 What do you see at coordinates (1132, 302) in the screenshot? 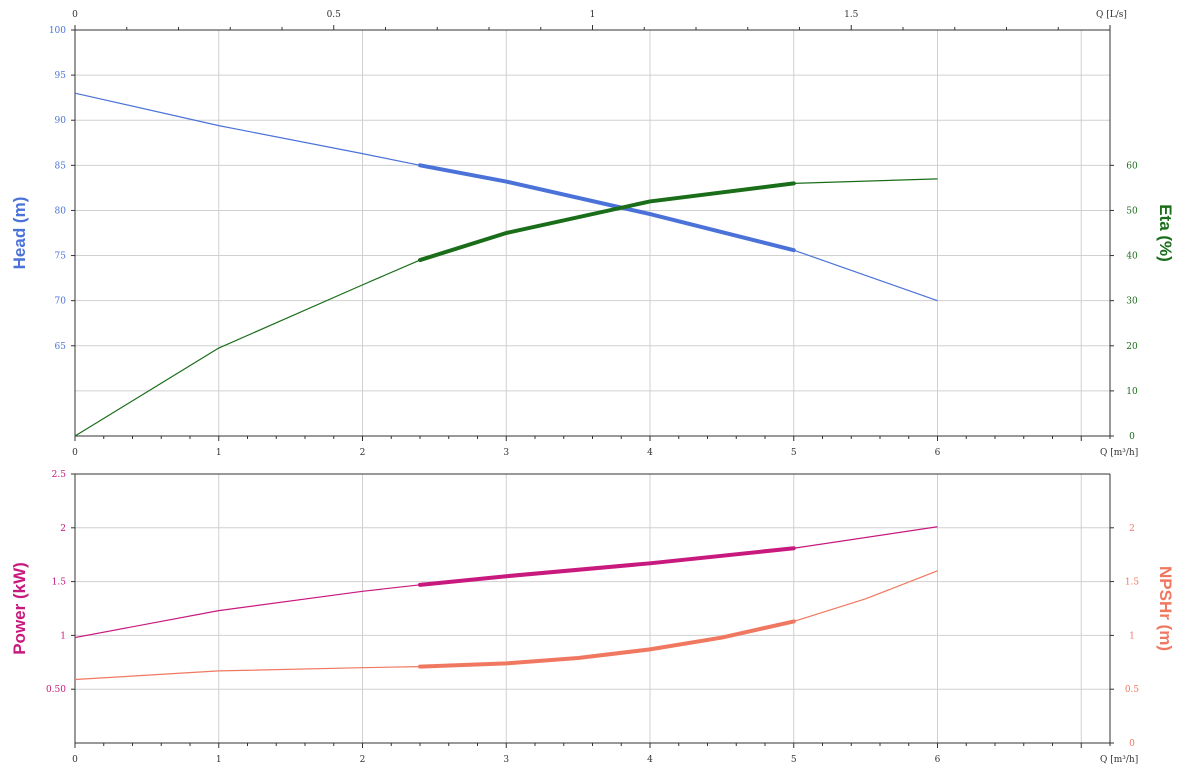
I see `y-right-tick-label: 30` at bounding box center [1132, 302].